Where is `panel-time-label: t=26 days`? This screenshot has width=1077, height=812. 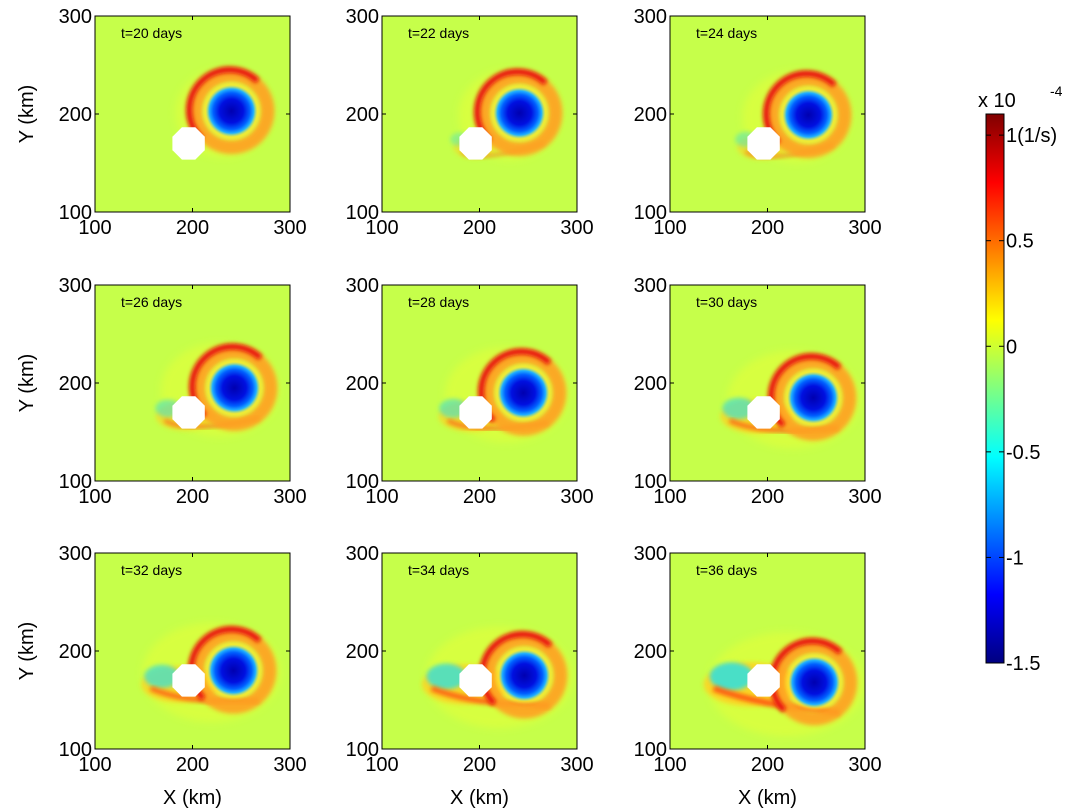 panel-time-label: t=26 days is located at coordinates (151, 302).